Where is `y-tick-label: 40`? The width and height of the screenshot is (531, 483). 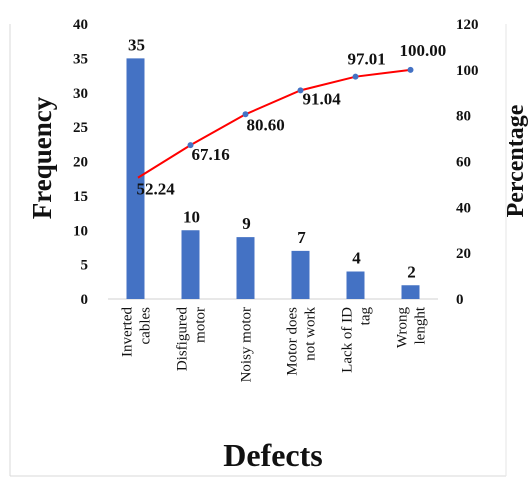
y-tick-label: 40 is located at coordinates (80, 25).